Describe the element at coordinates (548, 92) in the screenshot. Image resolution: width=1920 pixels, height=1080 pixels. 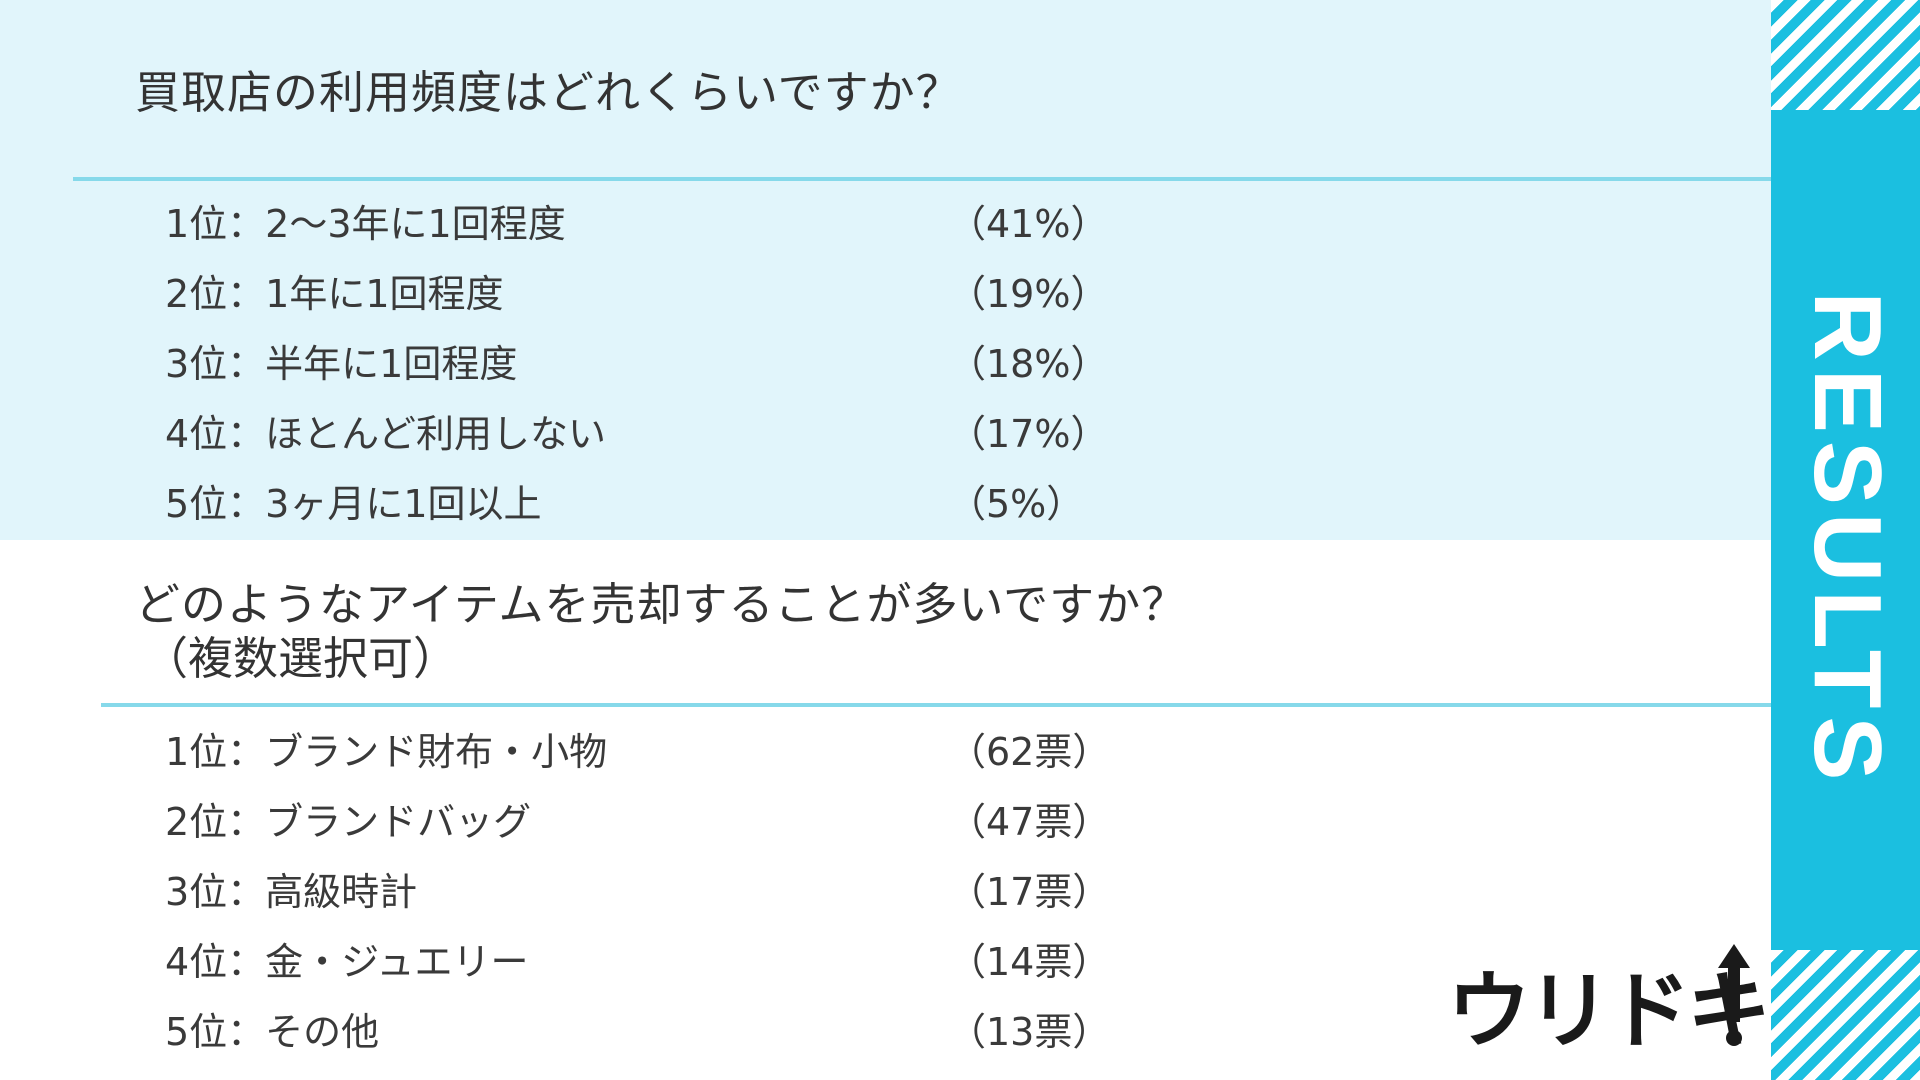
I see `question-1-title: 買取店の利用頻度はどれくらいですか？` at that location.